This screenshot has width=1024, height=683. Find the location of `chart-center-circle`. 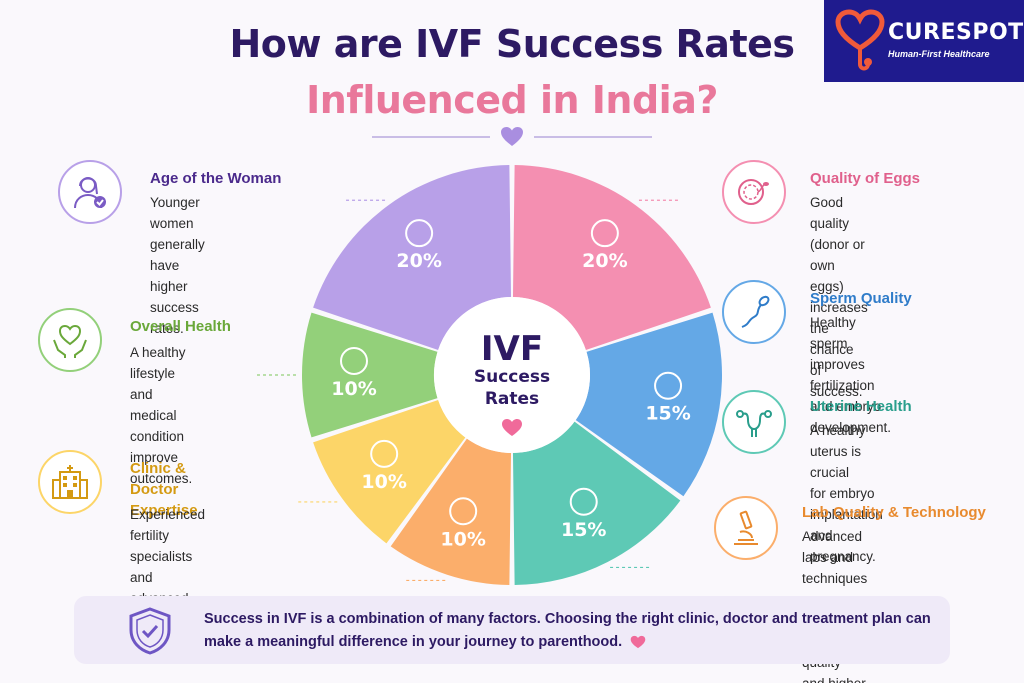

chart-center-circle is located at coordinates (512, 375).